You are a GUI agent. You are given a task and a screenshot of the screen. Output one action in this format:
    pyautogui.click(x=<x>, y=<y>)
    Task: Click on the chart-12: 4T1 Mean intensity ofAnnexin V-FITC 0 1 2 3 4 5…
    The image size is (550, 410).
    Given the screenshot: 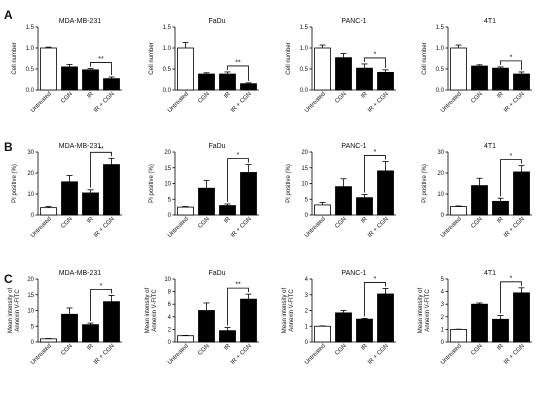 What is the action you would take?
    pyautogui.click(x=475, y=318)
    